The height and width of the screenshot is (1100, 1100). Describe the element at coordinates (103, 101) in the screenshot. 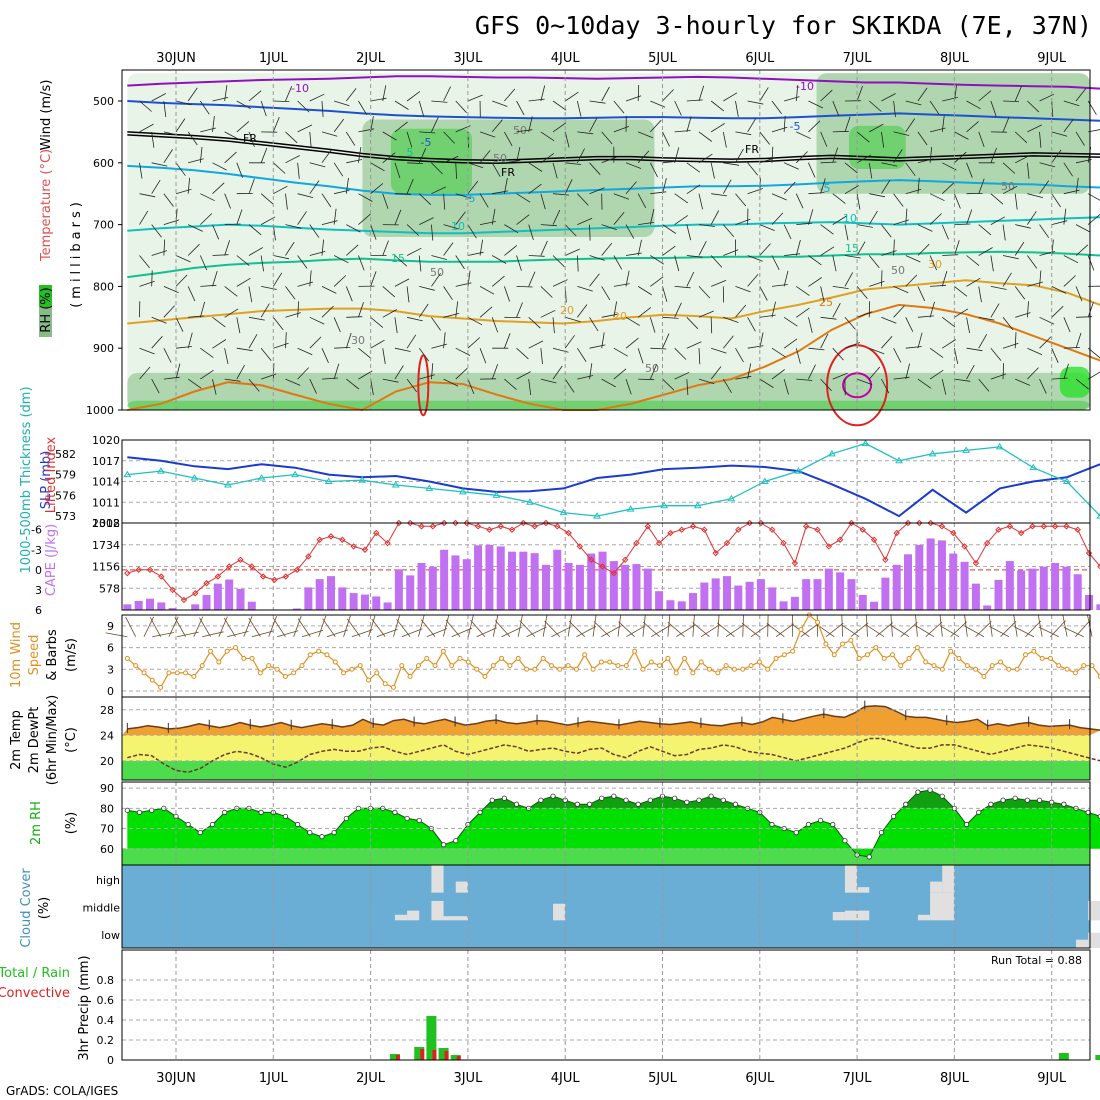

I see `pressure-tick-500: 500` at that location.